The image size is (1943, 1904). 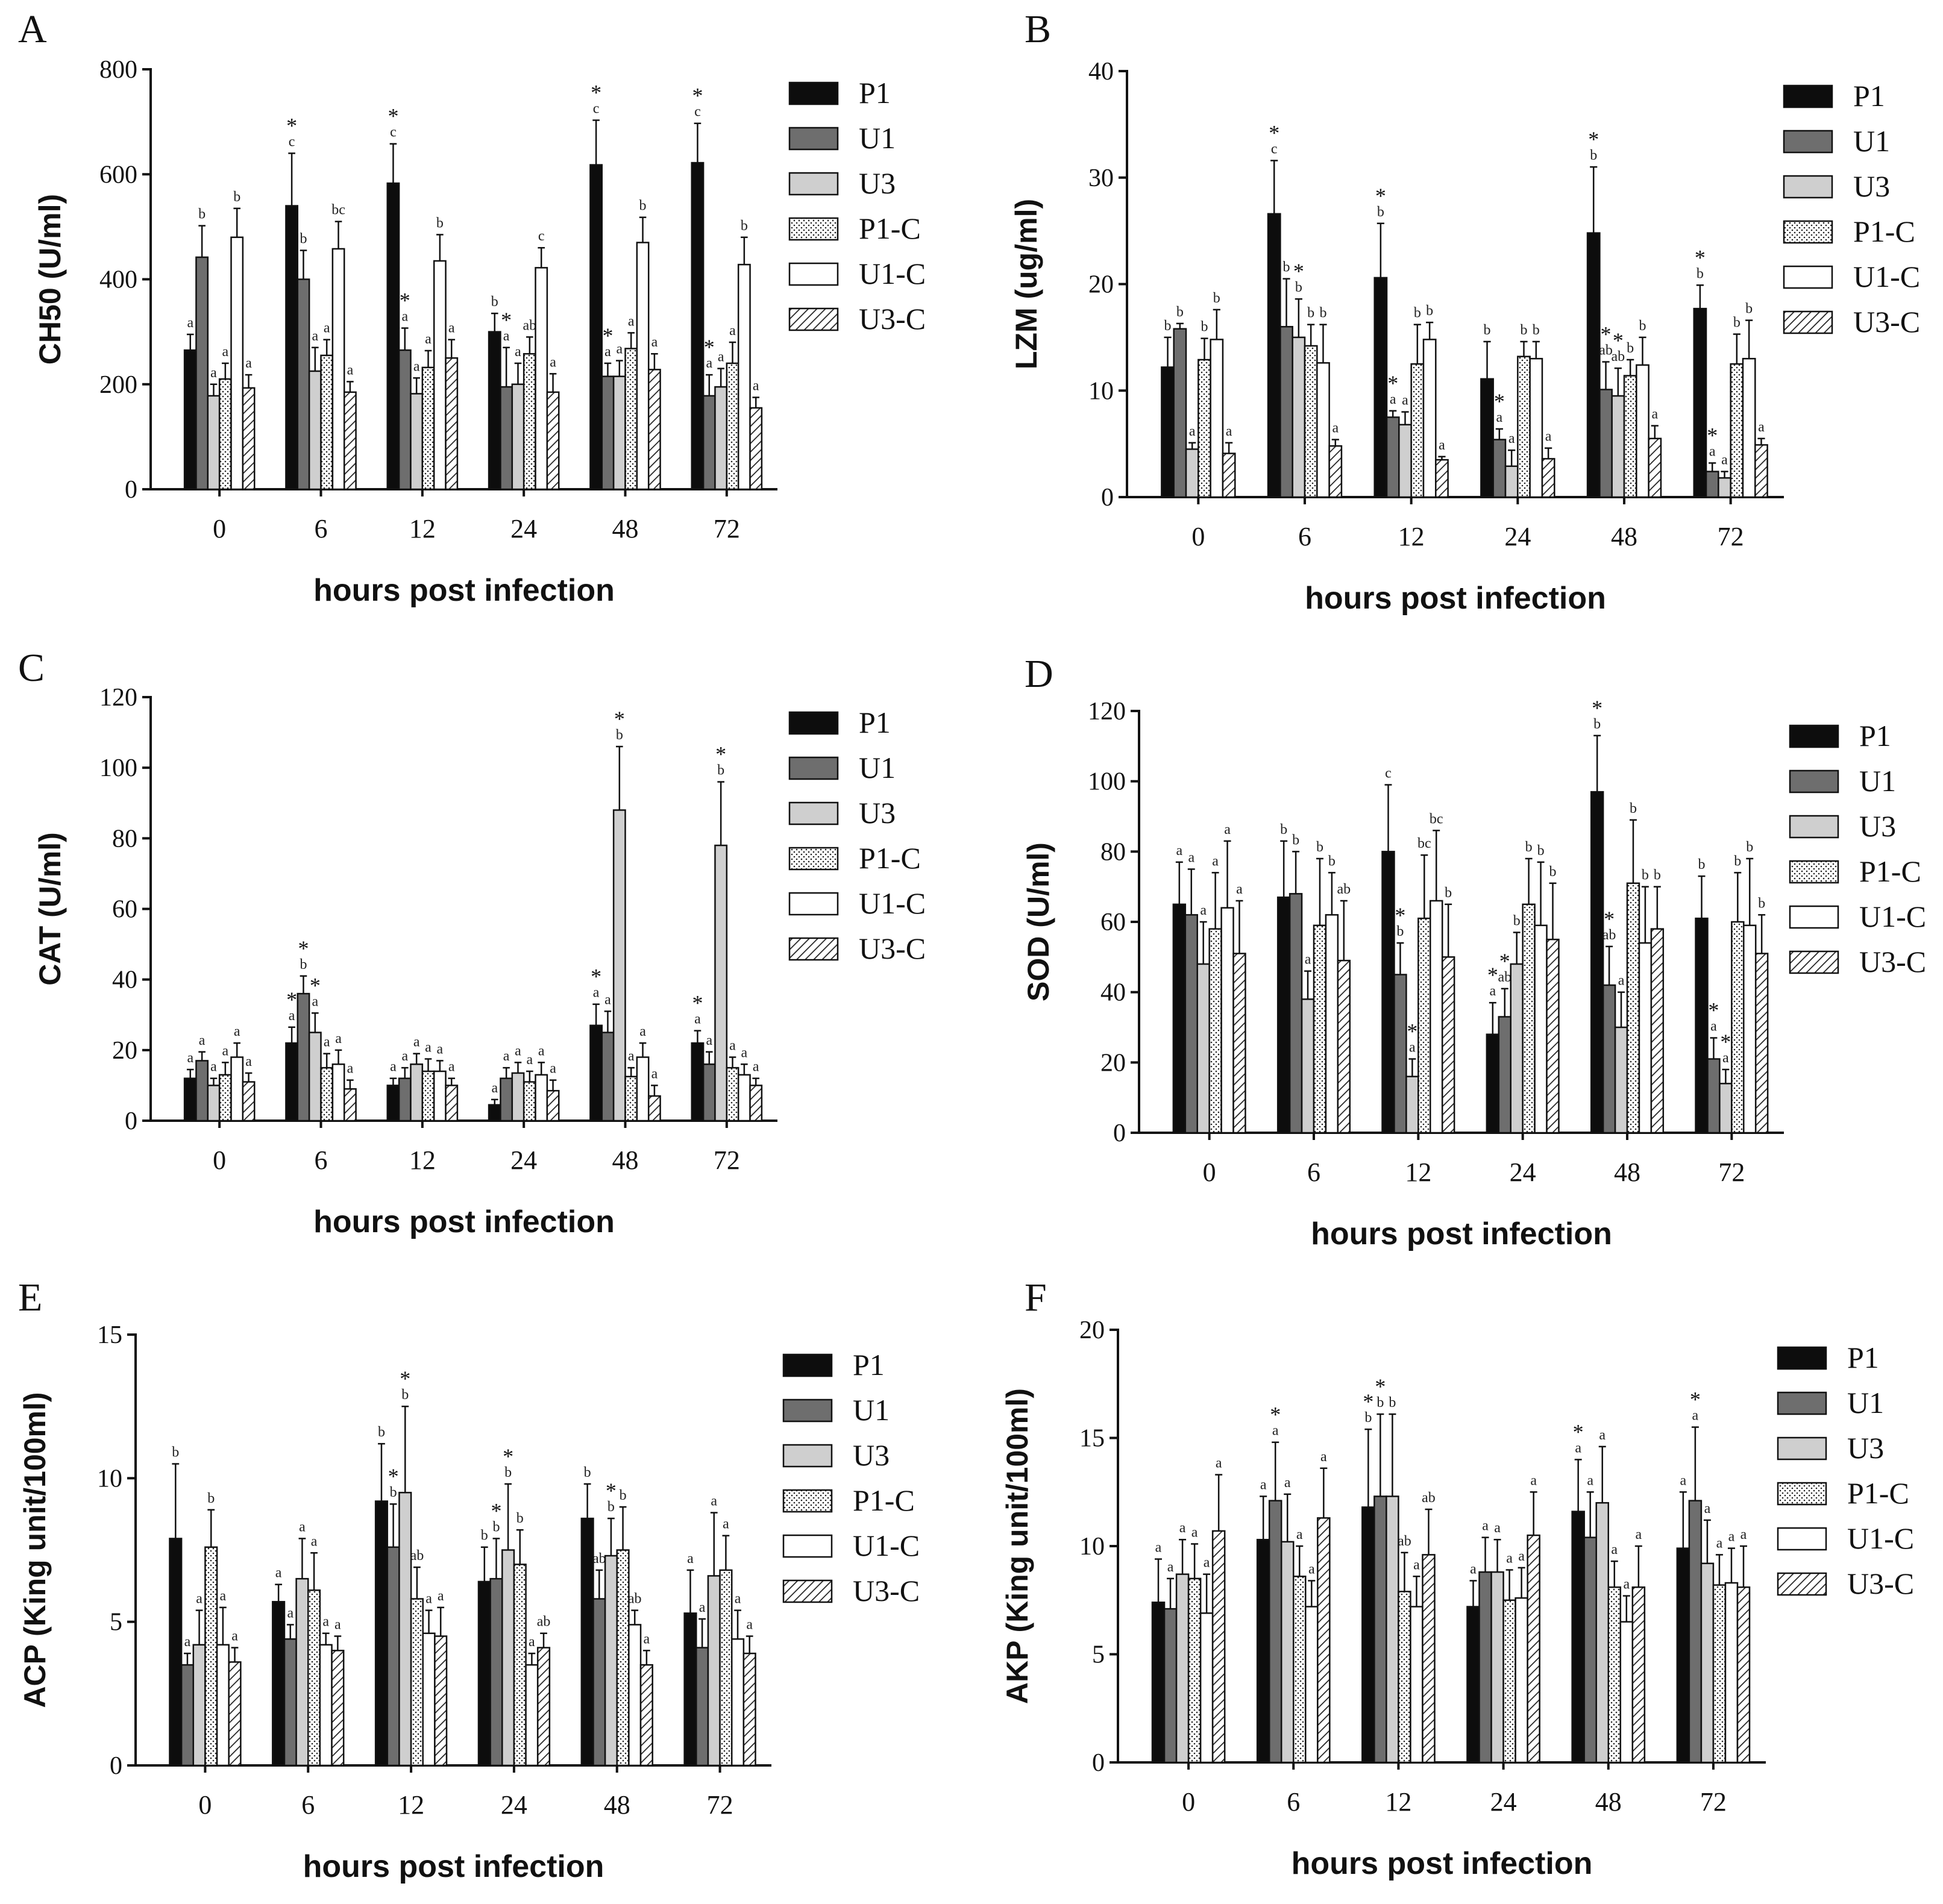 I want to click on y-tick-label: 100, so click(x=118, y=768).